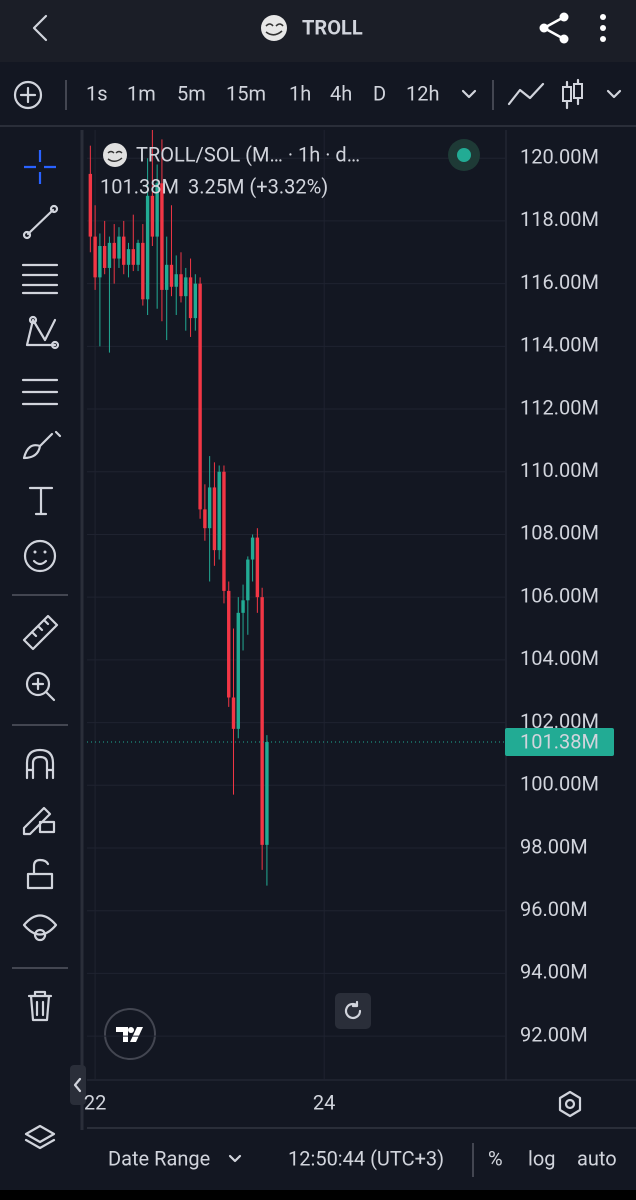  I want to click on fib-tool, so click(40, 279).